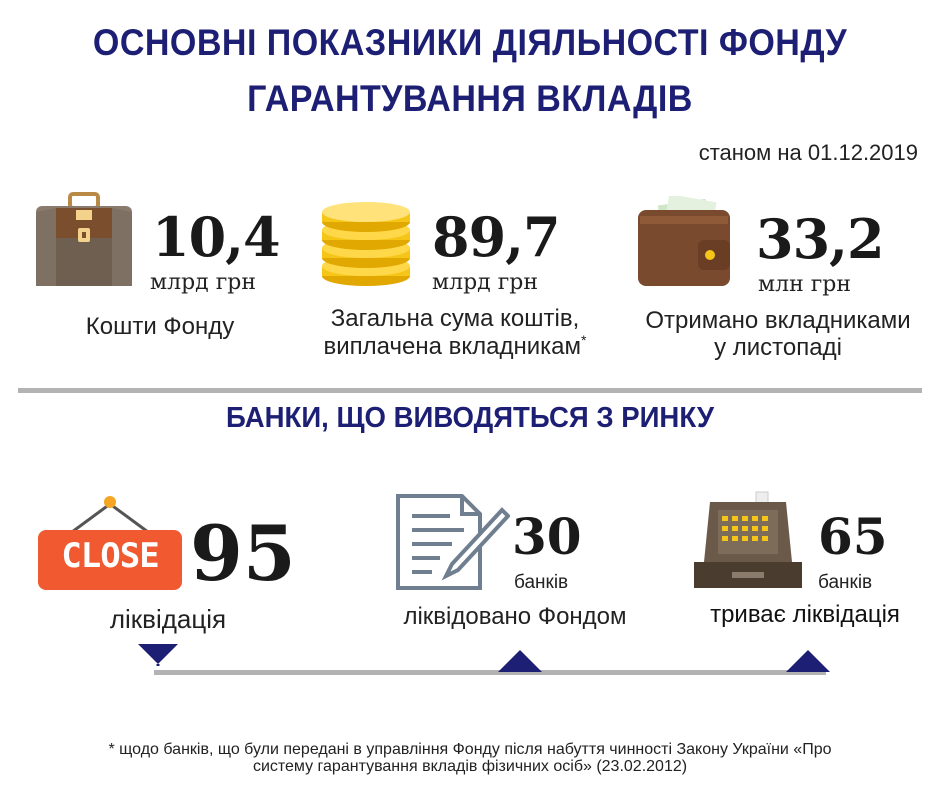  What do you see at coordinates (470, 418) in the screenshot?
I see `banks-section-title: БАНКИ, ЩО ВИВОДЯТЬСЯ З РИНКУ` at bounding box center [470, 418].